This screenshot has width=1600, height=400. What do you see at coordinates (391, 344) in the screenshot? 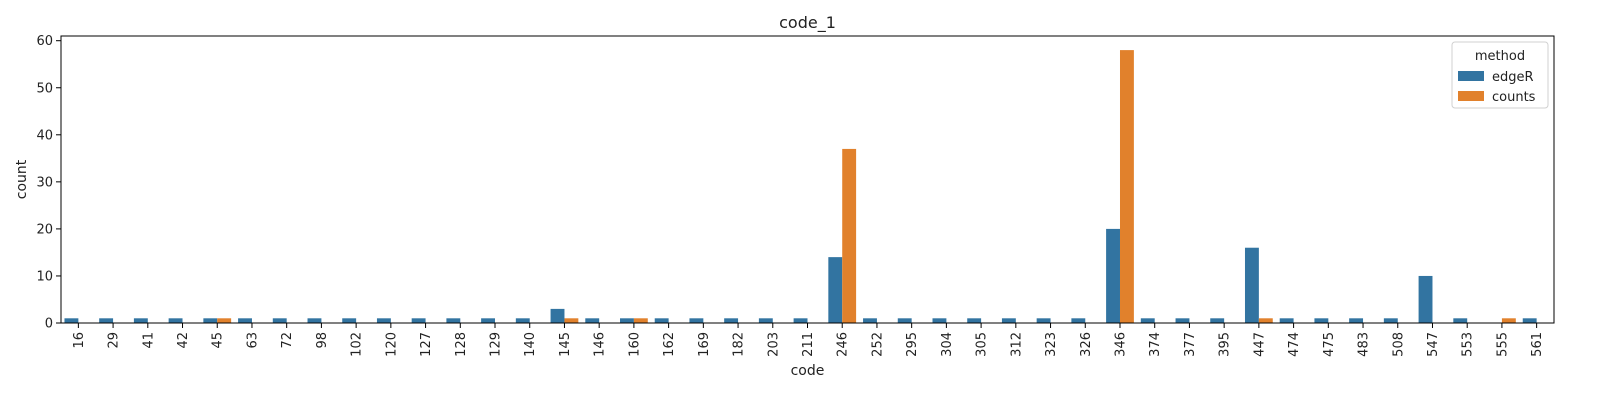
I see `x-tick-label-120: 120` at bounding box center [391, 344].